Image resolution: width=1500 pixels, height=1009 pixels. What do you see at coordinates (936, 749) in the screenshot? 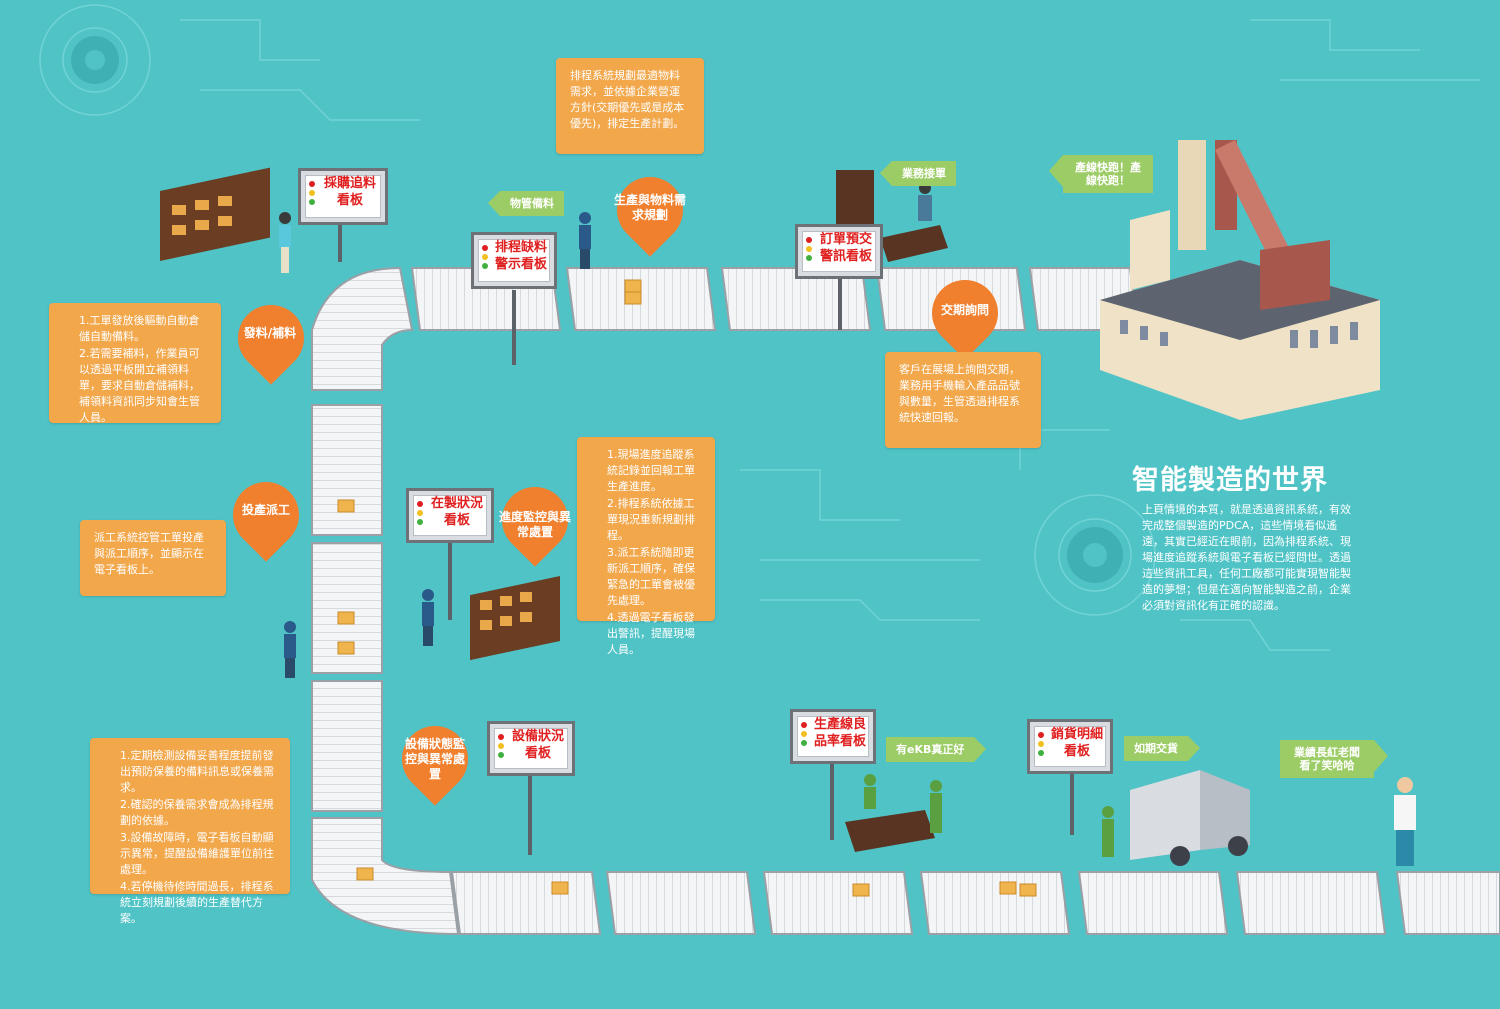
I see `tag-ekb: 有eKB真正好` at bounding box center [936, 749].